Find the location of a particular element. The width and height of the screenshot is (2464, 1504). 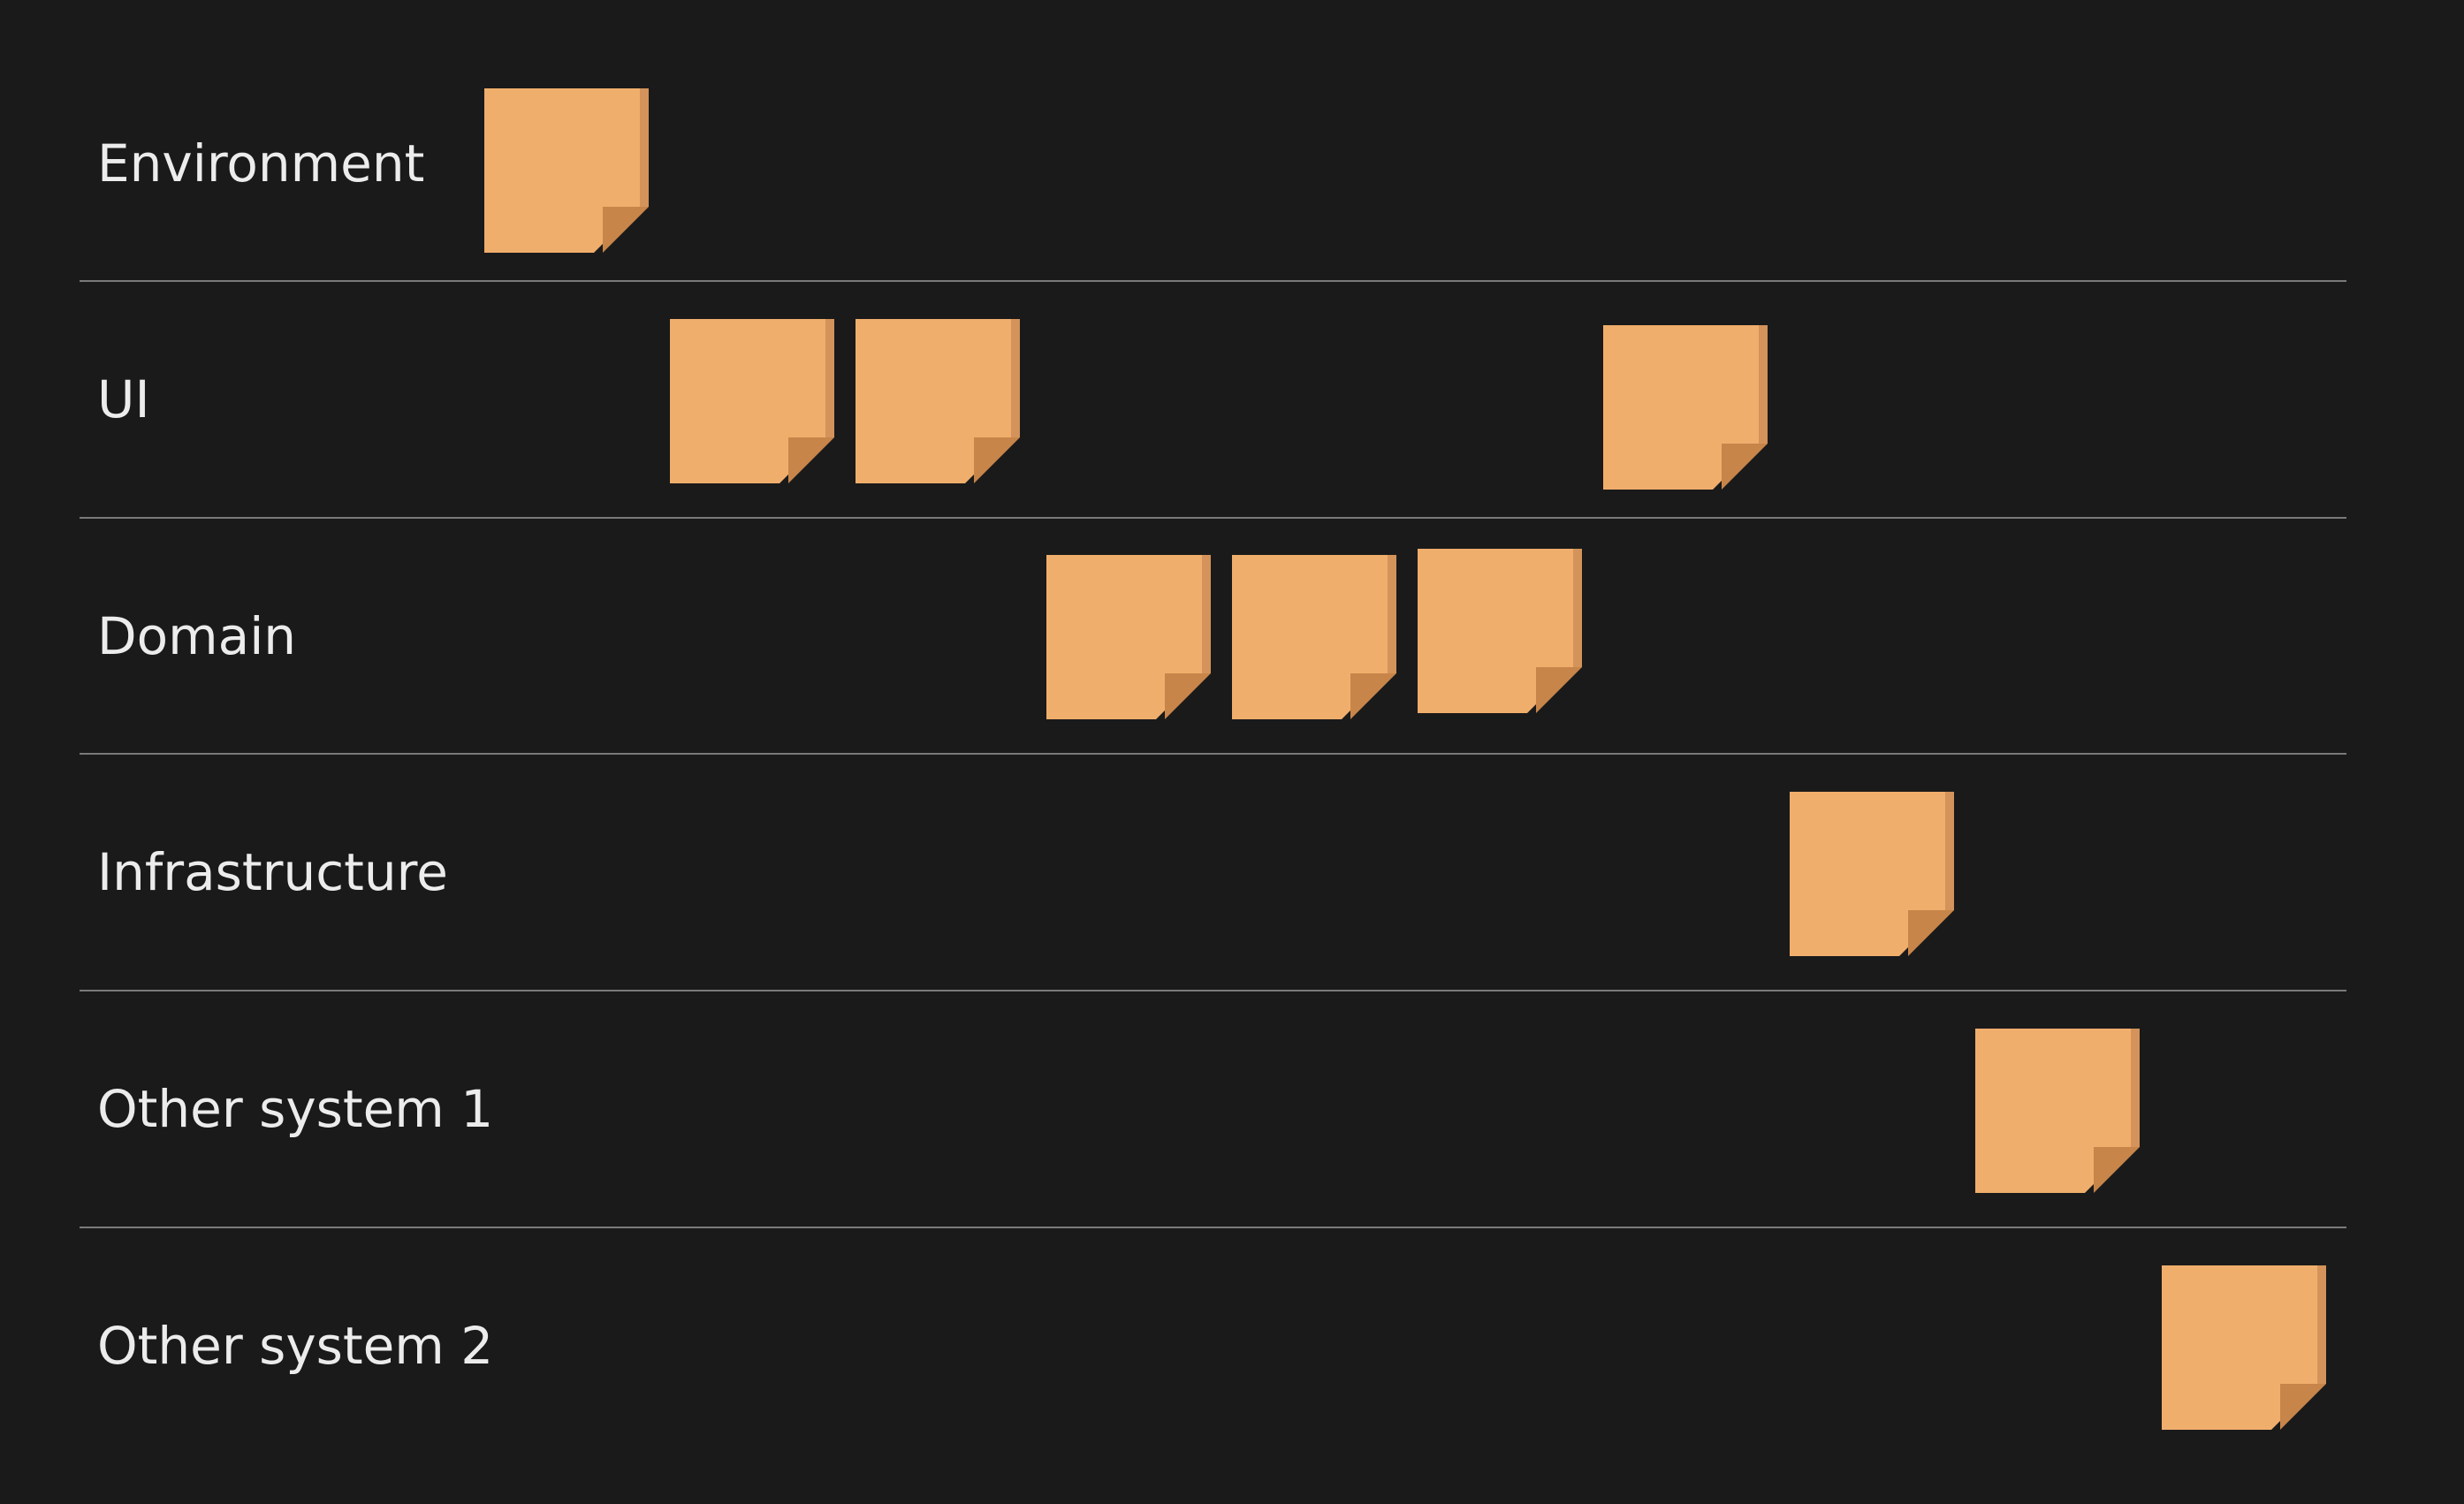

lane-label-ui: UI is located at coordinates (123, 399).